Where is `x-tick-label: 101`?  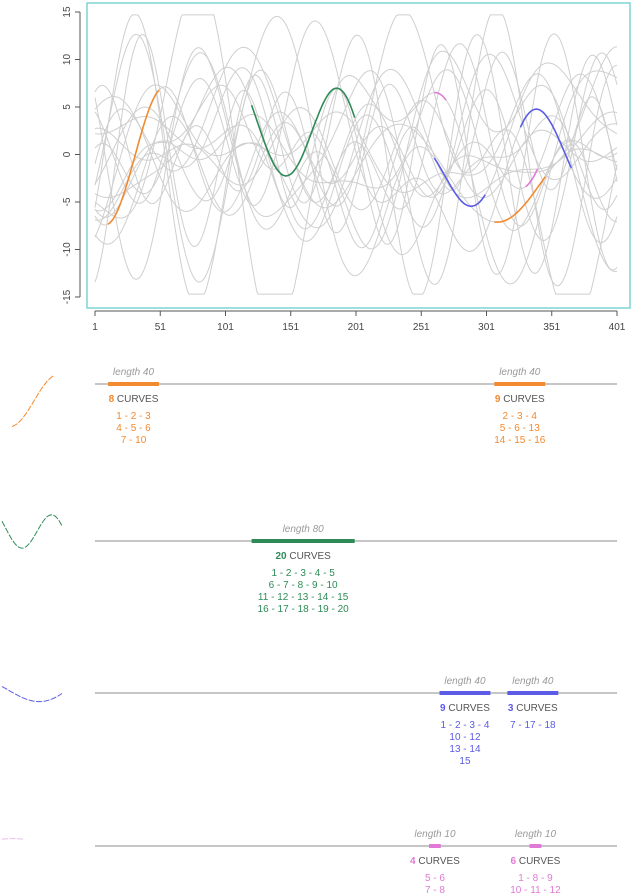 x-tick-label: 101 is located at coordinates (225, 327).